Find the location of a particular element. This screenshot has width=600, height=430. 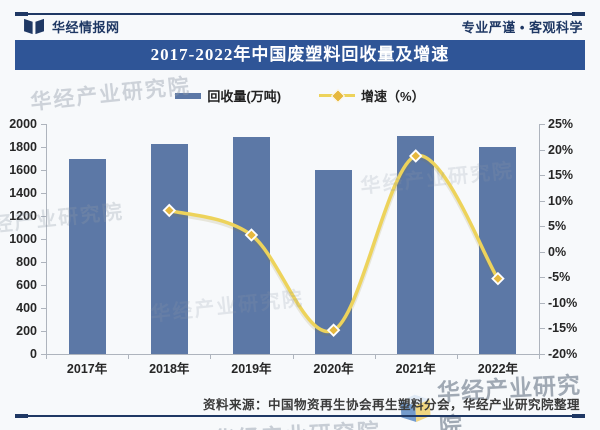

source-note: 资料来源：中国物资再生协会再生塑料分会，华经产业研究院整理 is located at coordinates (391, 405).